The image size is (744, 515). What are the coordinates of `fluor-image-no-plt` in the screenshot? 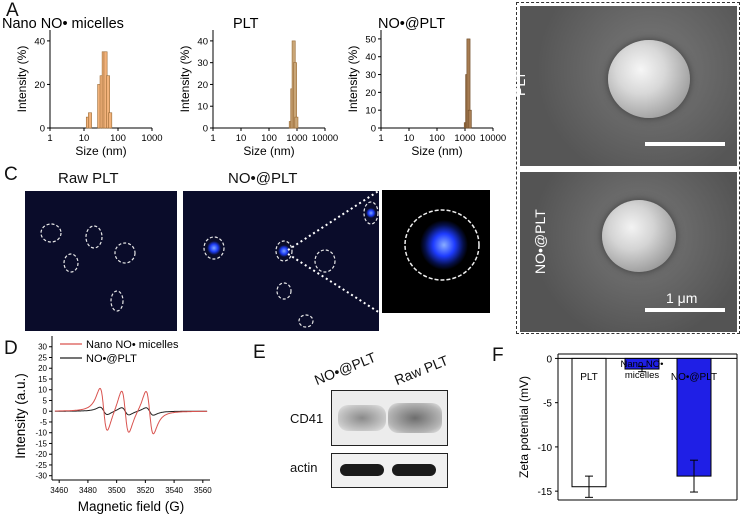 It's located at (281, 261).